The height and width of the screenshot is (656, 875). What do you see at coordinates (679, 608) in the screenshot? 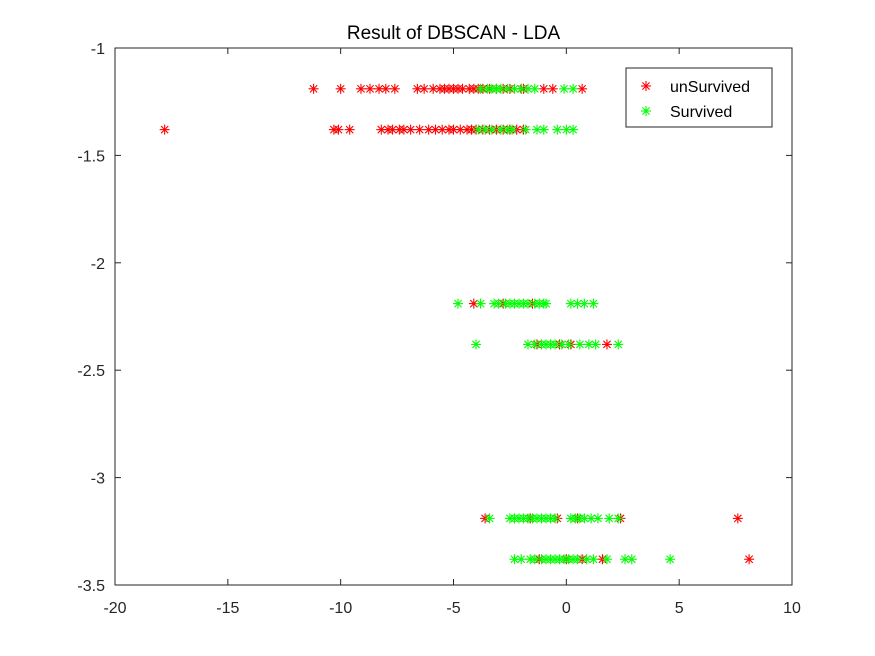
I see `x-tick-label: 5` at bounding box center [679, 608].